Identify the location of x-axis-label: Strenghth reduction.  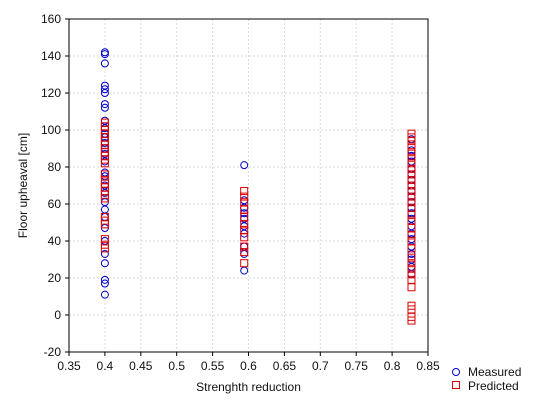
(248, 387).